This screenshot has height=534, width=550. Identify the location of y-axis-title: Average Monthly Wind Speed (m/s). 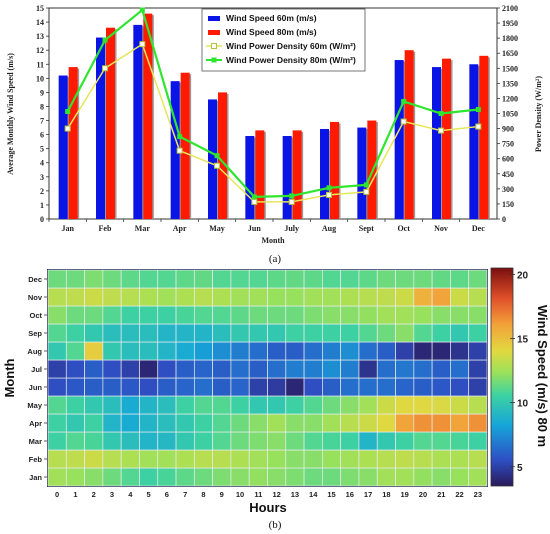
(10, 114).